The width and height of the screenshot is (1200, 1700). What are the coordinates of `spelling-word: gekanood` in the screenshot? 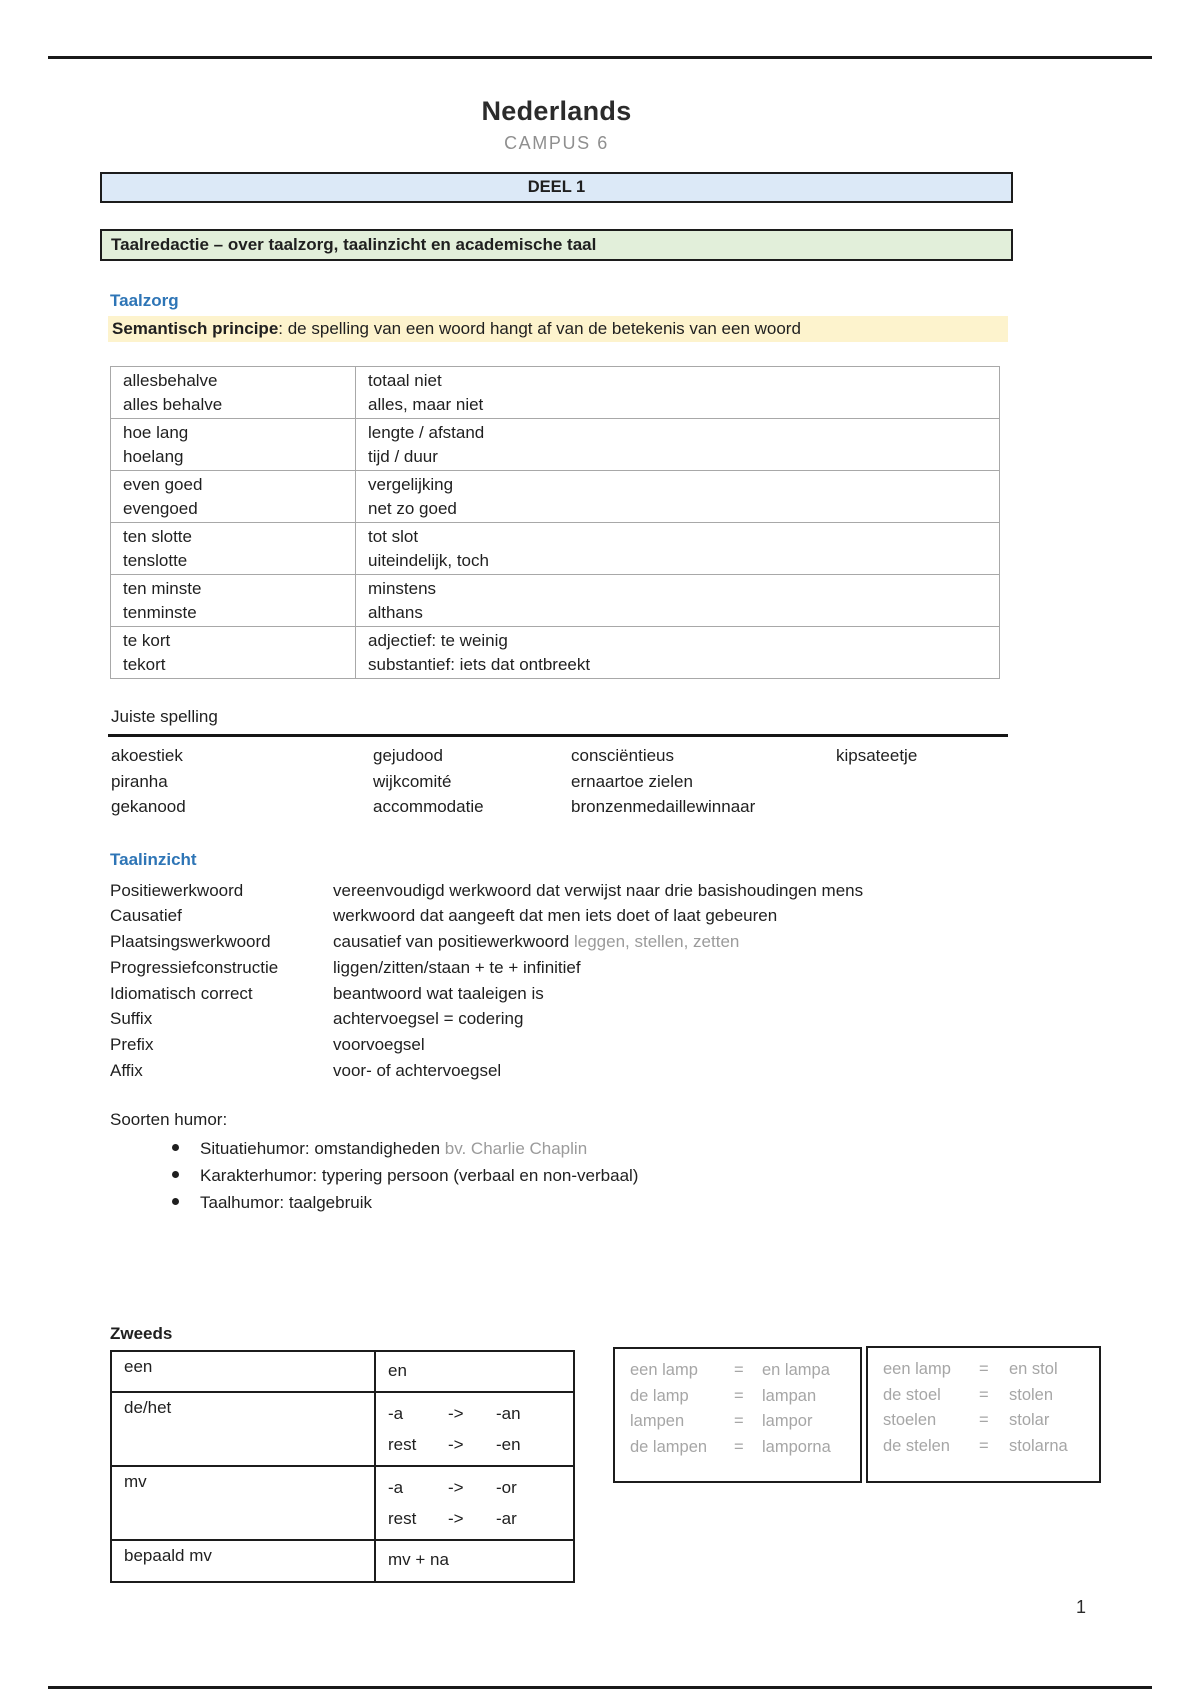 It's located at (148, 806).